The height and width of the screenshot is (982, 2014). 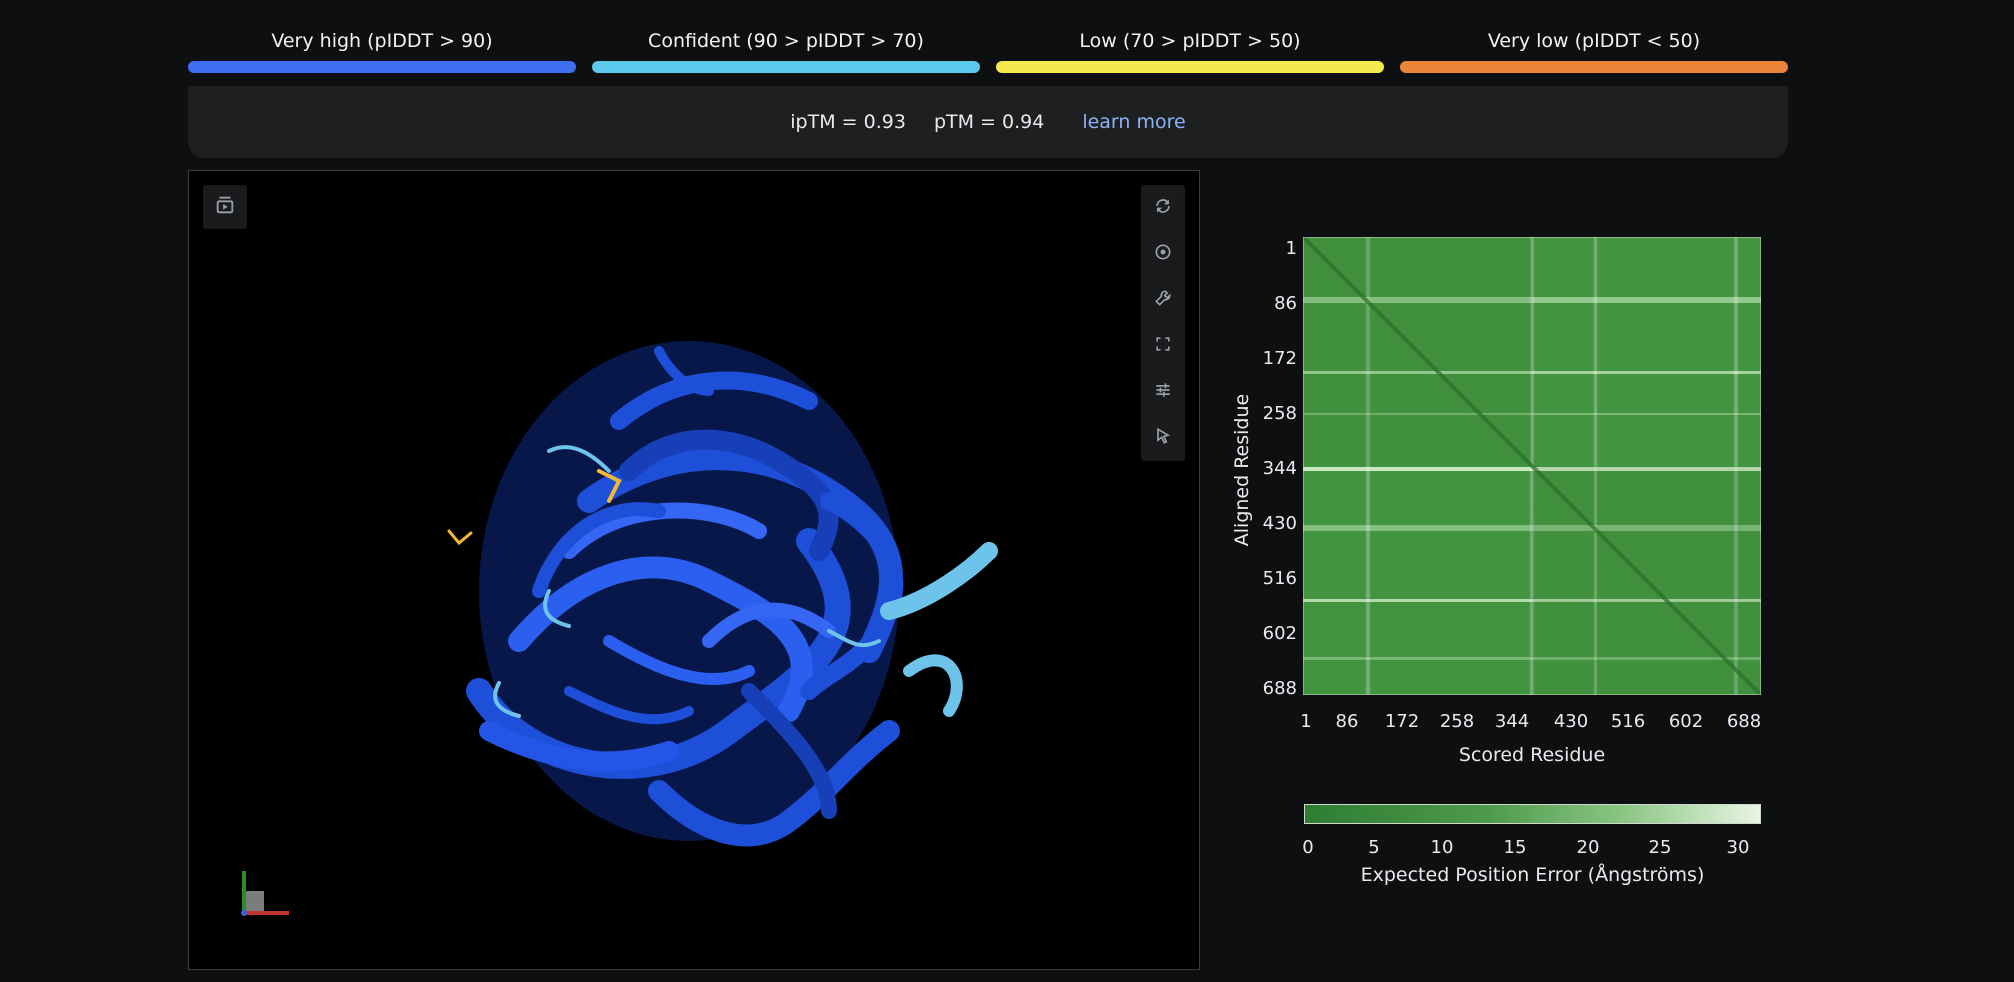 I want to click on axes-triad, so click(x=265, y=893).